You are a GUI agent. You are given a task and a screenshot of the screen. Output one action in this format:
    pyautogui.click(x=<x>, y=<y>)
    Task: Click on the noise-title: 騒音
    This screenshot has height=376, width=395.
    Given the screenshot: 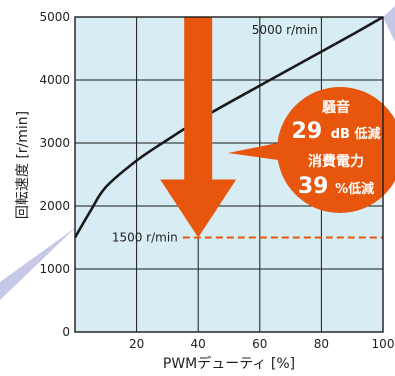 What is the action you would take?
    pyautogui.click(x=336, y=107)
    